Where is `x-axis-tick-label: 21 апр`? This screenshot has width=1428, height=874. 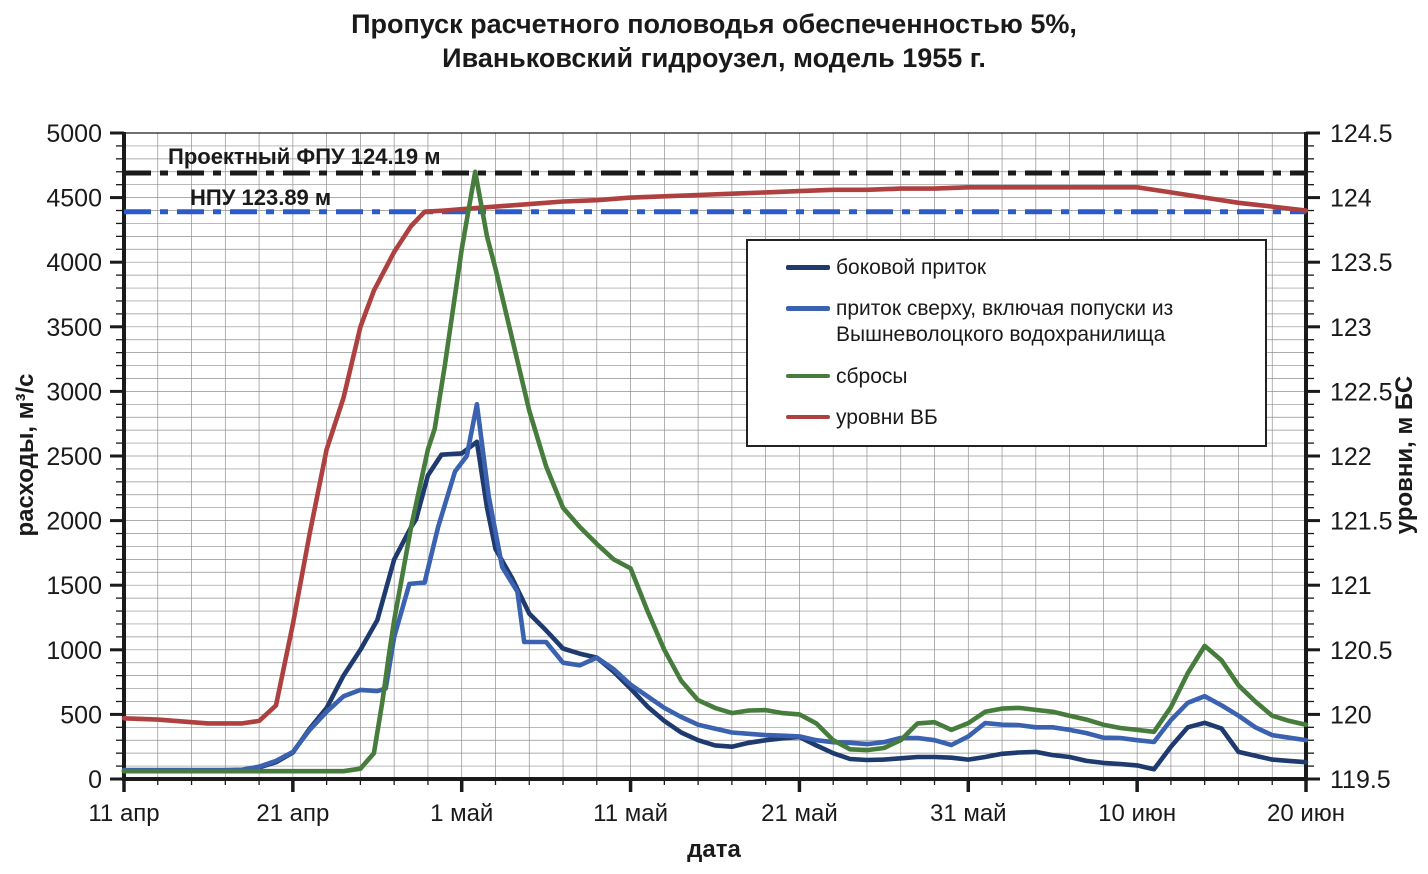
x-axis-tick-label: 21 апр is located at coordinates (292, 813).